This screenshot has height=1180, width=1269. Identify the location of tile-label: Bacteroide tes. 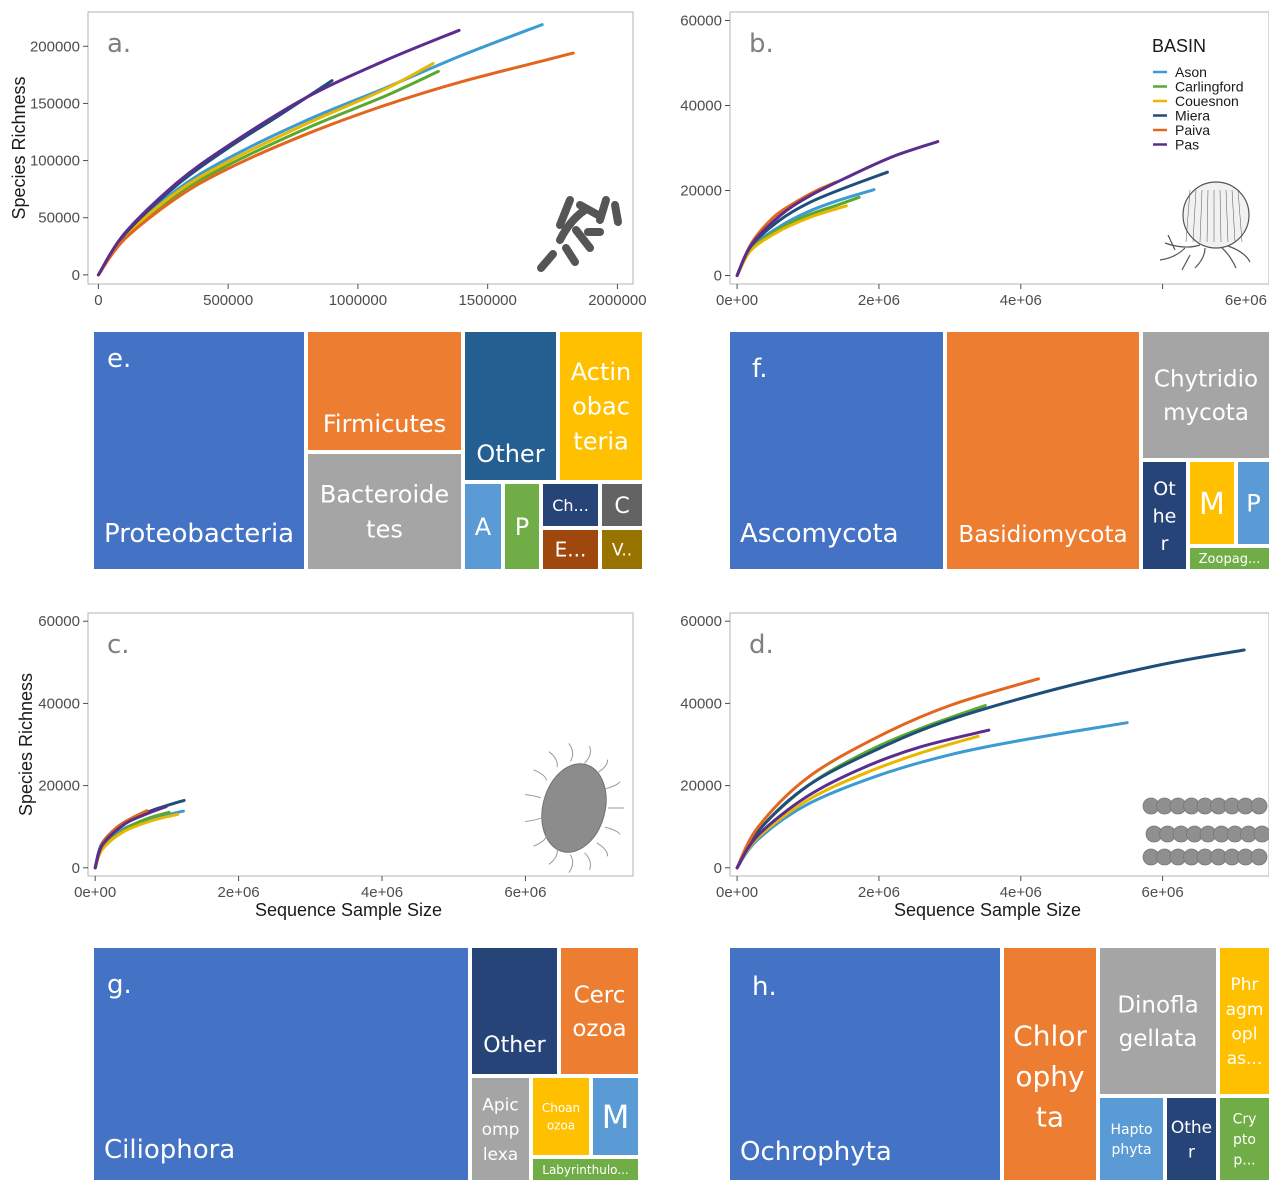
(384, 512).